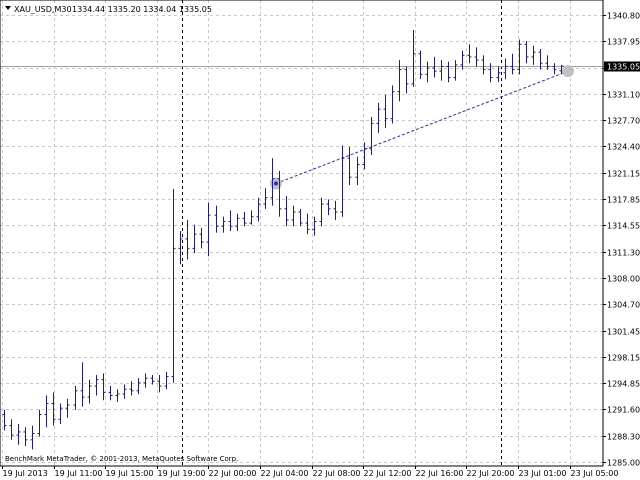 The height and width of the screenshot is (480, 640). What do you see at coordinates (623, 358) in the screenshot?
I see `y-tick-label: 1298.15` at bounding box center [623, 358].